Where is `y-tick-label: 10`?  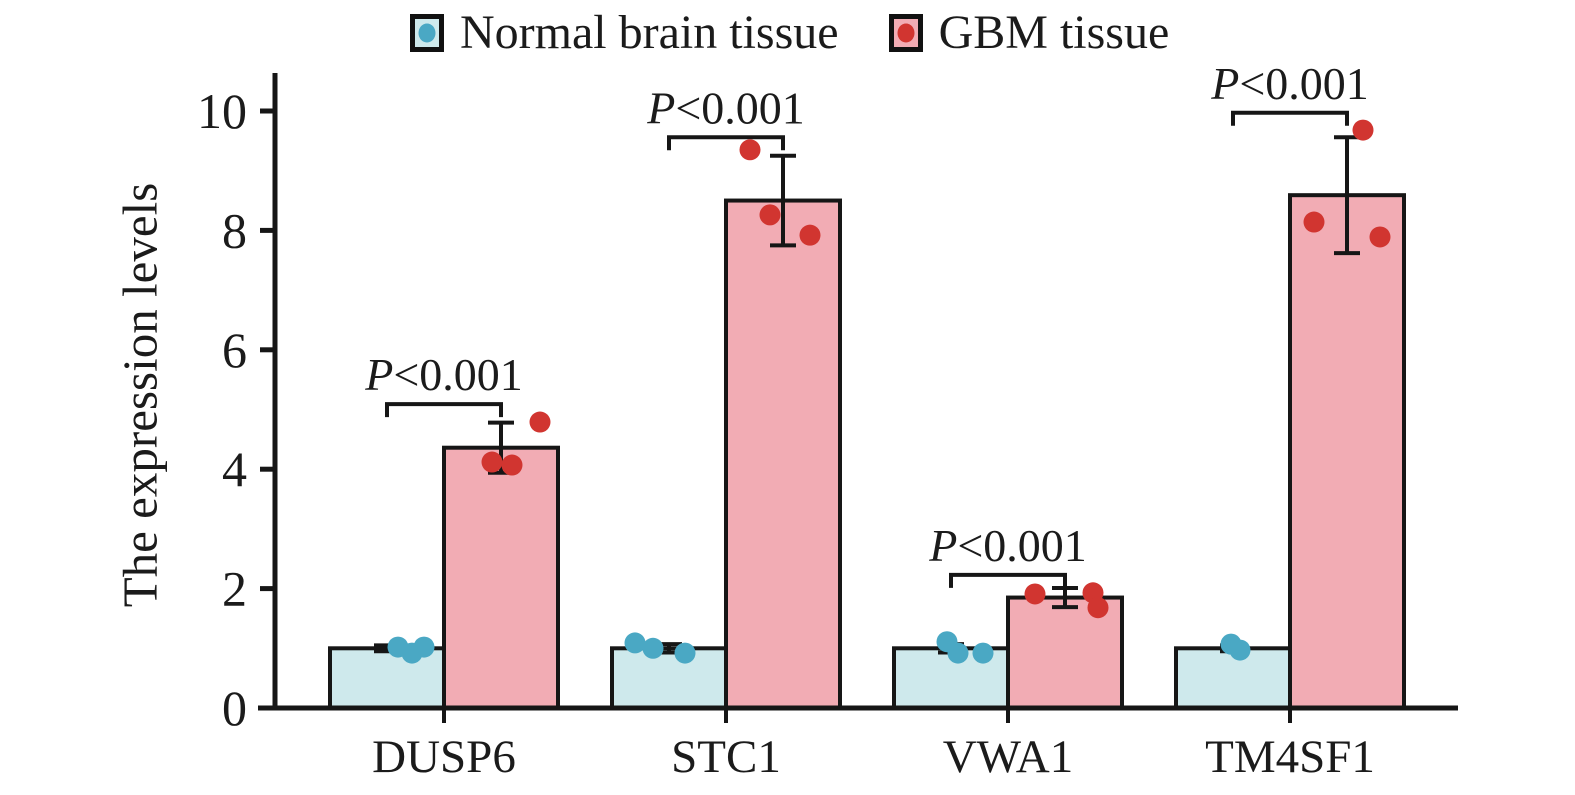 y-tick-label: 10 is located at coordinates (222, 111).